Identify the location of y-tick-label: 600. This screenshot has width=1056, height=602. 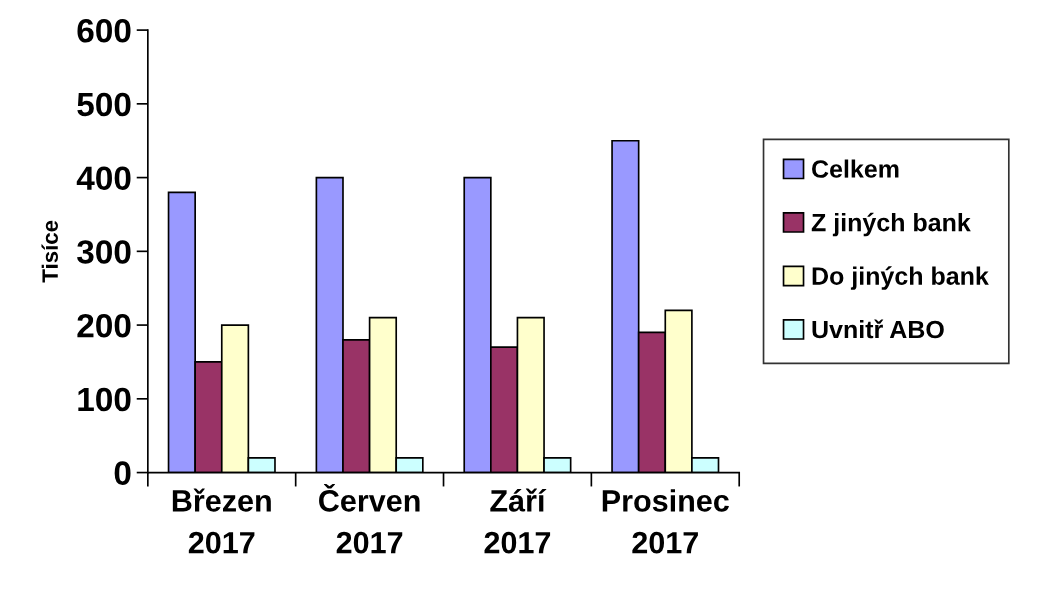
(104, 30).